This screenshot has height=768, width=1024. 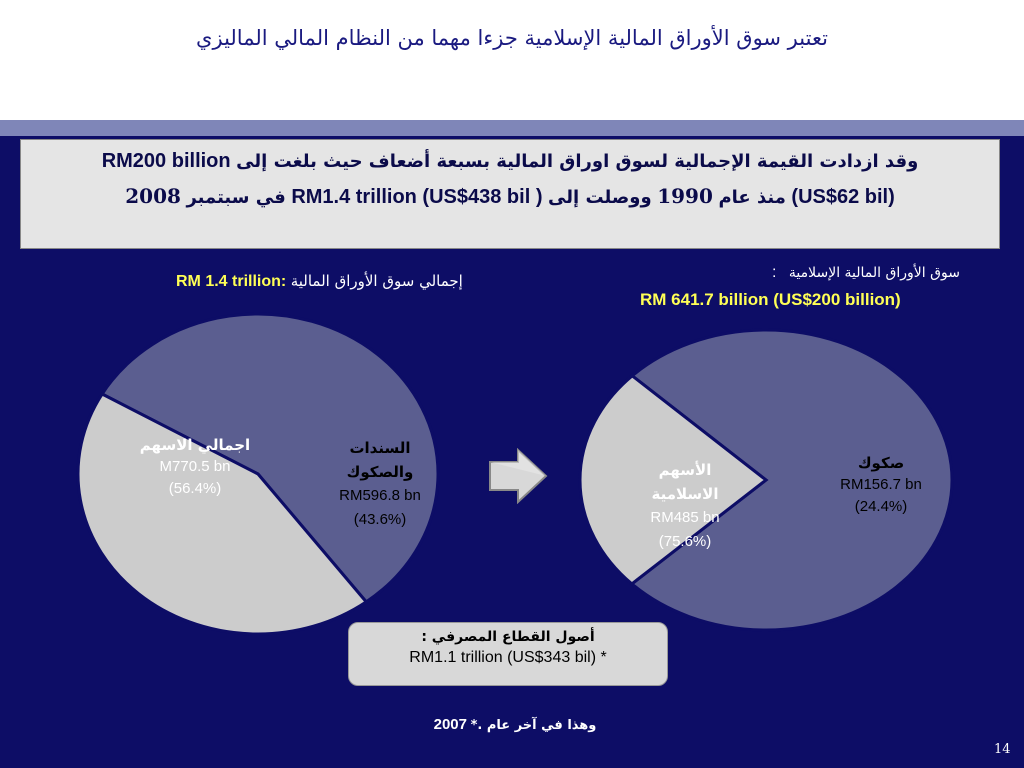 What do you see at coordinates (685, 541) in the screenshot?
I see `right-slice-1-percent: (75.6%)` at bounding box center [685, 541].